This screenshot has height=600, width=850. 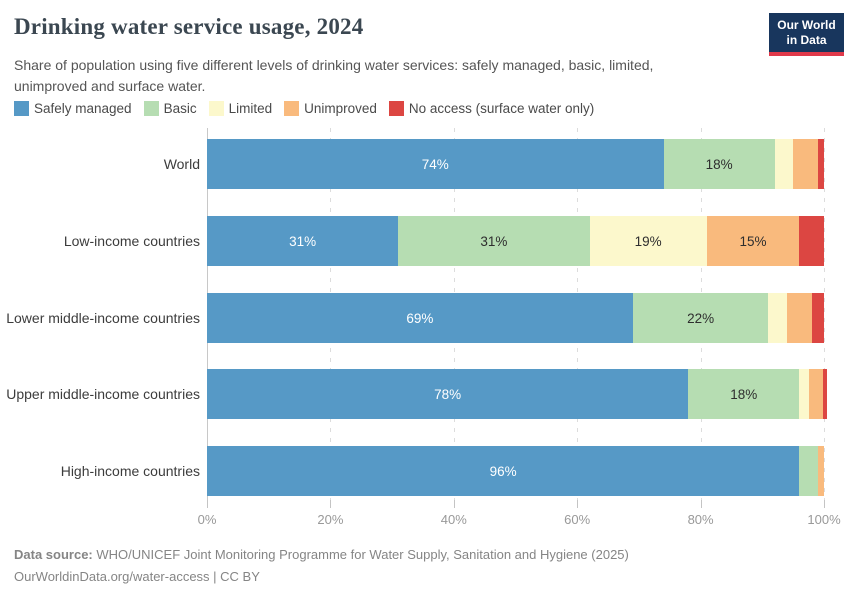 I want to click on entity-label-lower-middle-income-countries: Lower middle-income countries, so click(x=103, y=318).